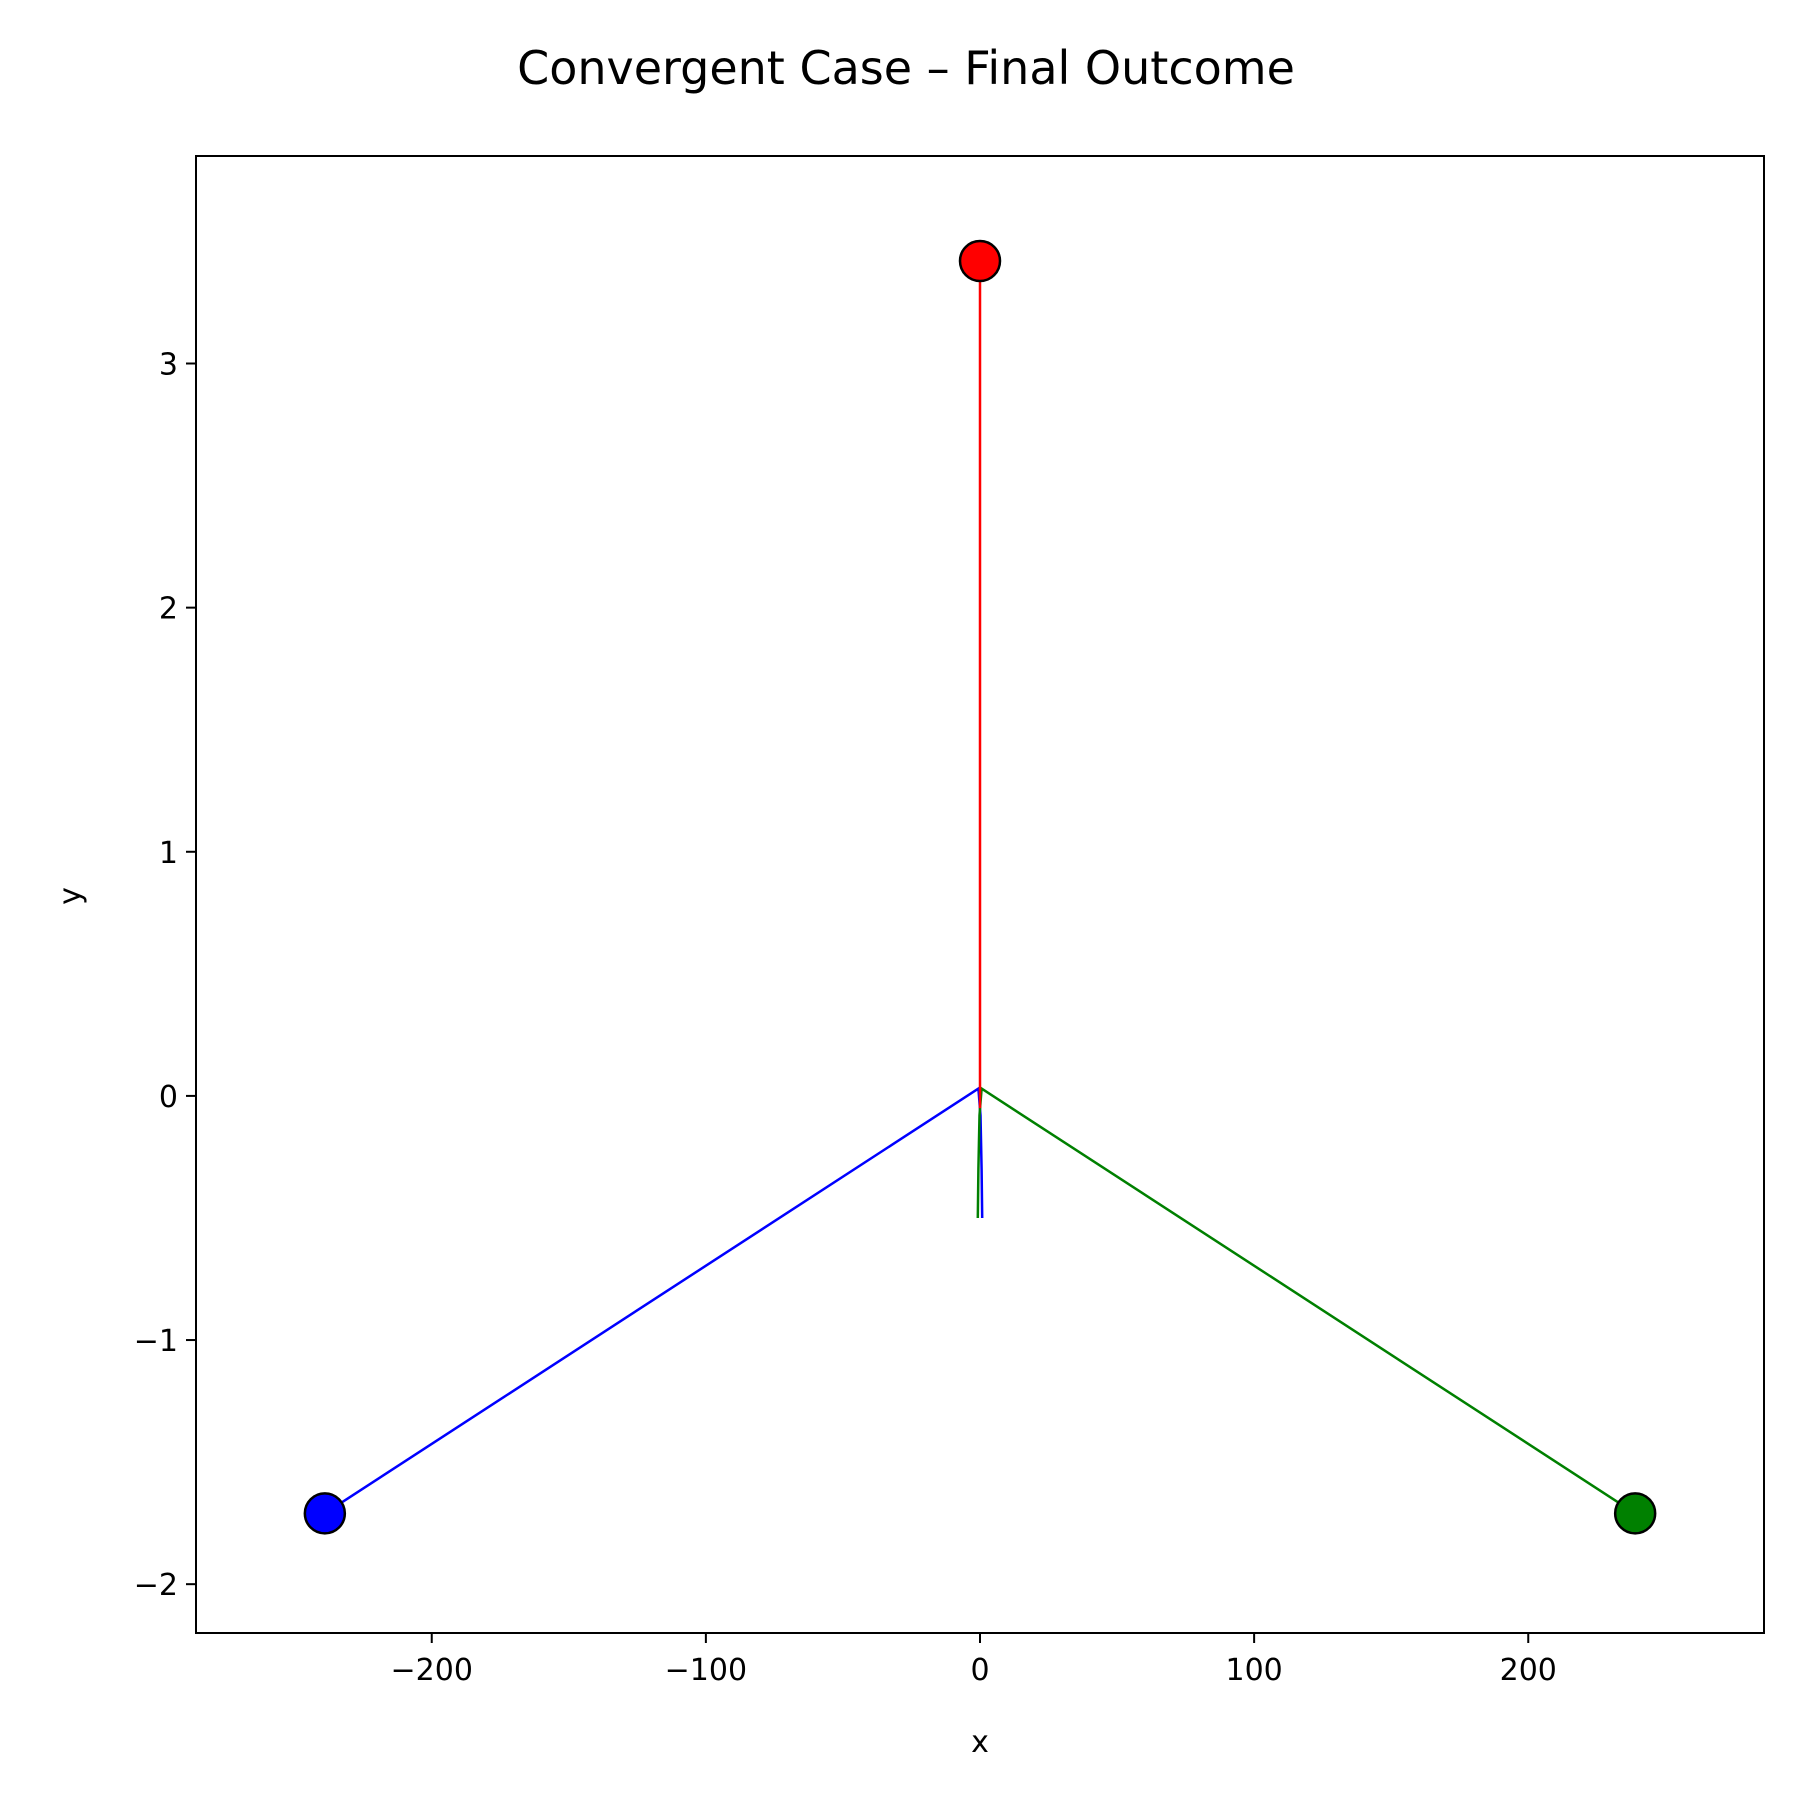 The width and height of the screenshot is (1800, 1800). Describe the element at coordinates (168, 365) in the screenshot. I see `y-tick-label: 3` at that location.